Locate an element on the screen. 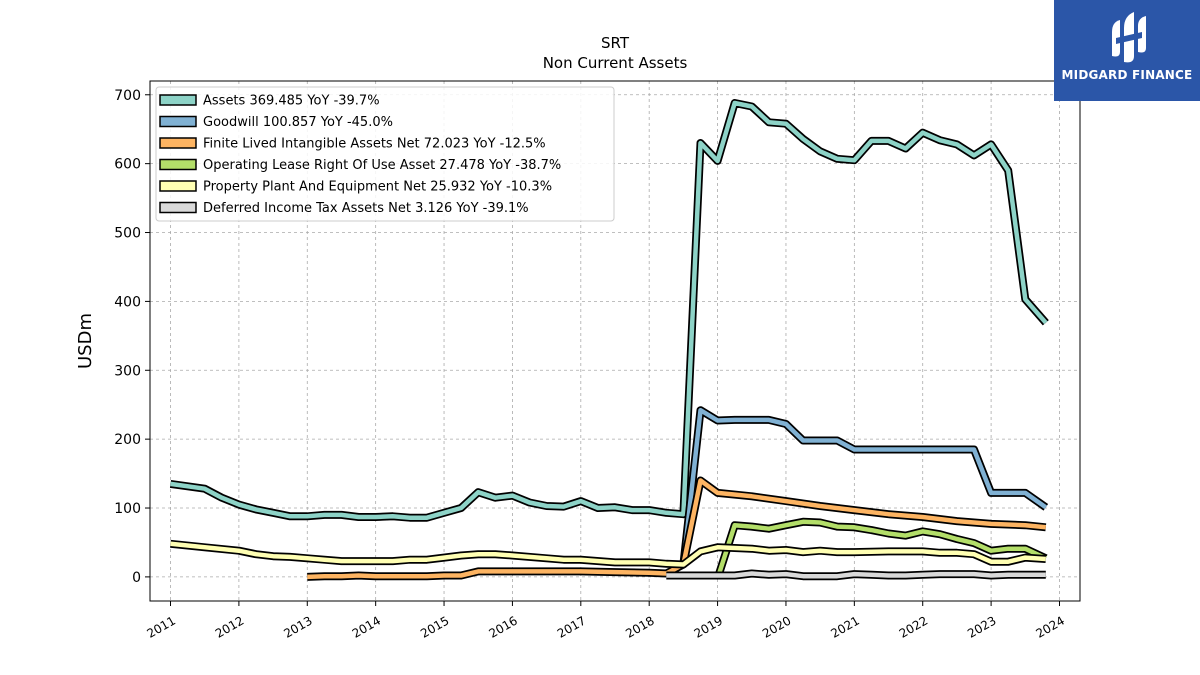 This screenshot has height=675, width=1200. legend-box is located at coordinates (385, 154).